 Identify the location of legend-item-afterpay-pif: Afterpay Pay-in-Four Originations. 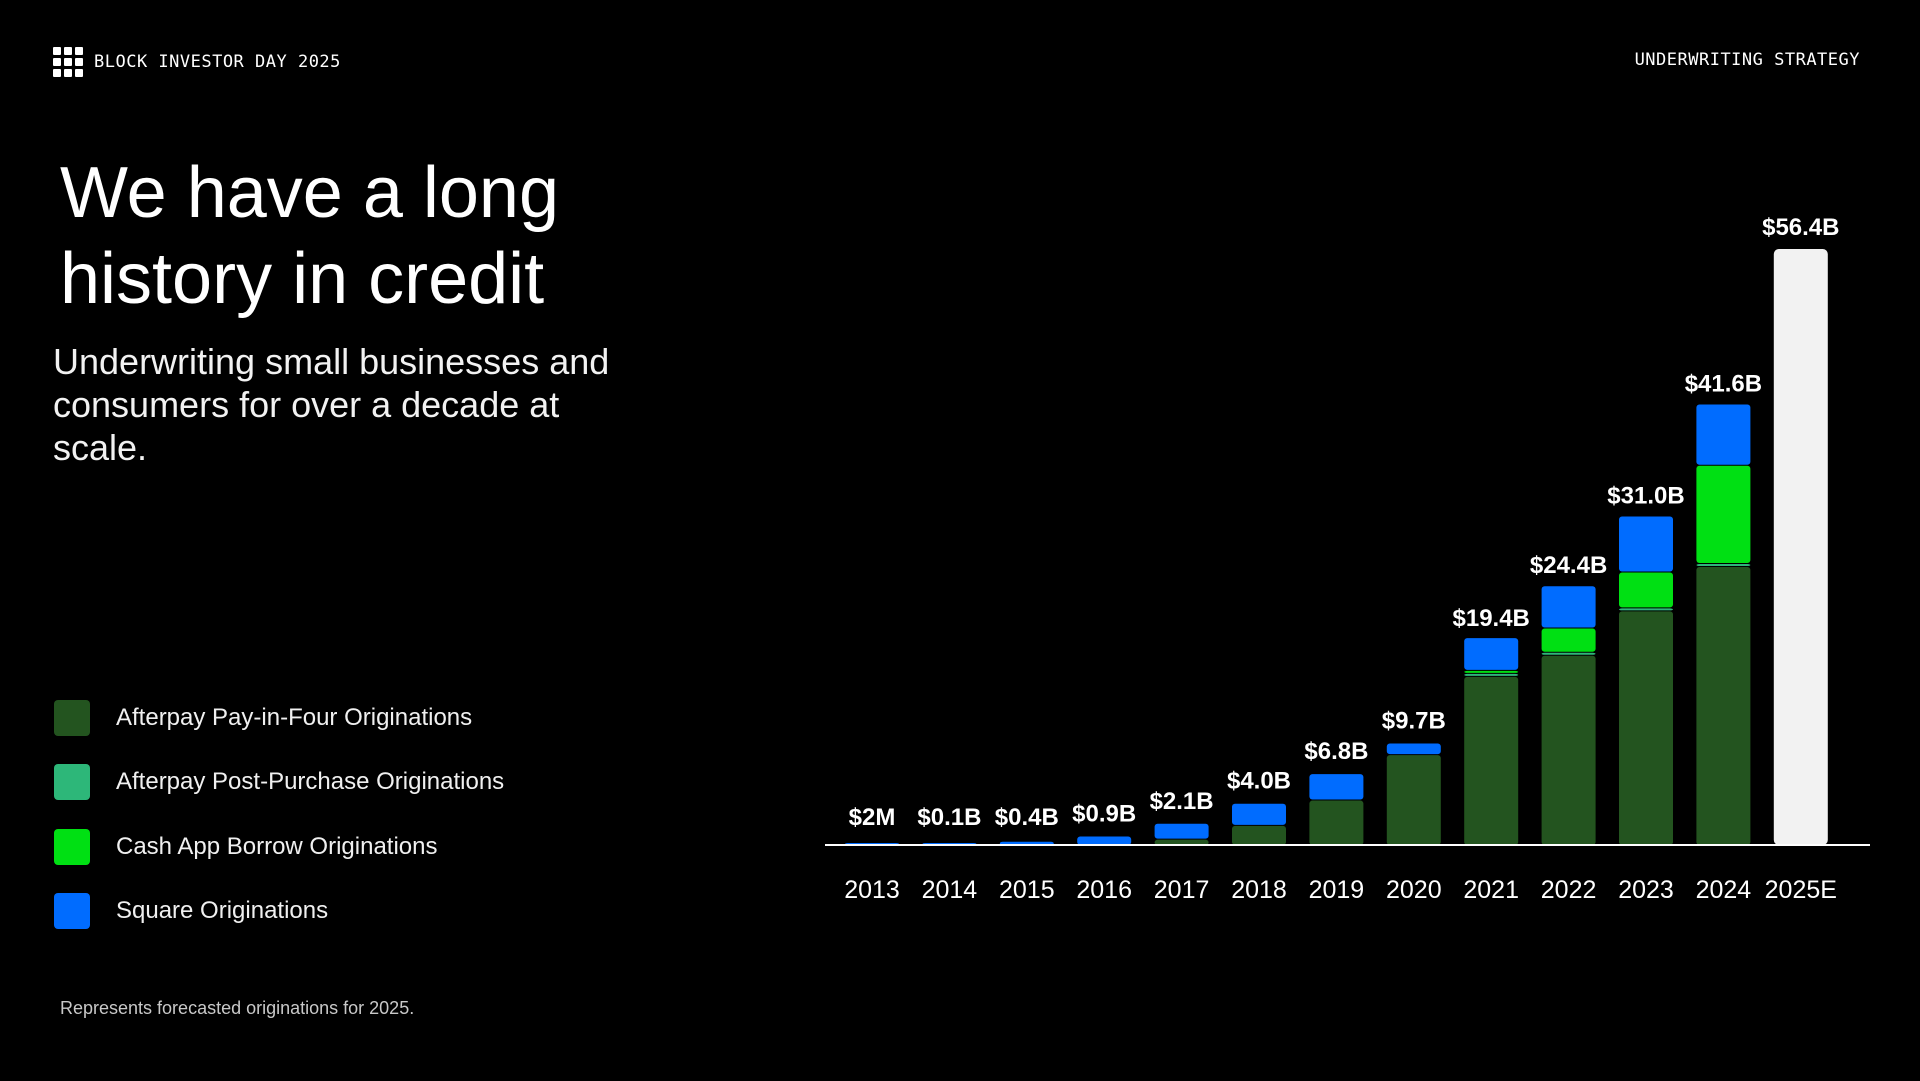
(279, 718).